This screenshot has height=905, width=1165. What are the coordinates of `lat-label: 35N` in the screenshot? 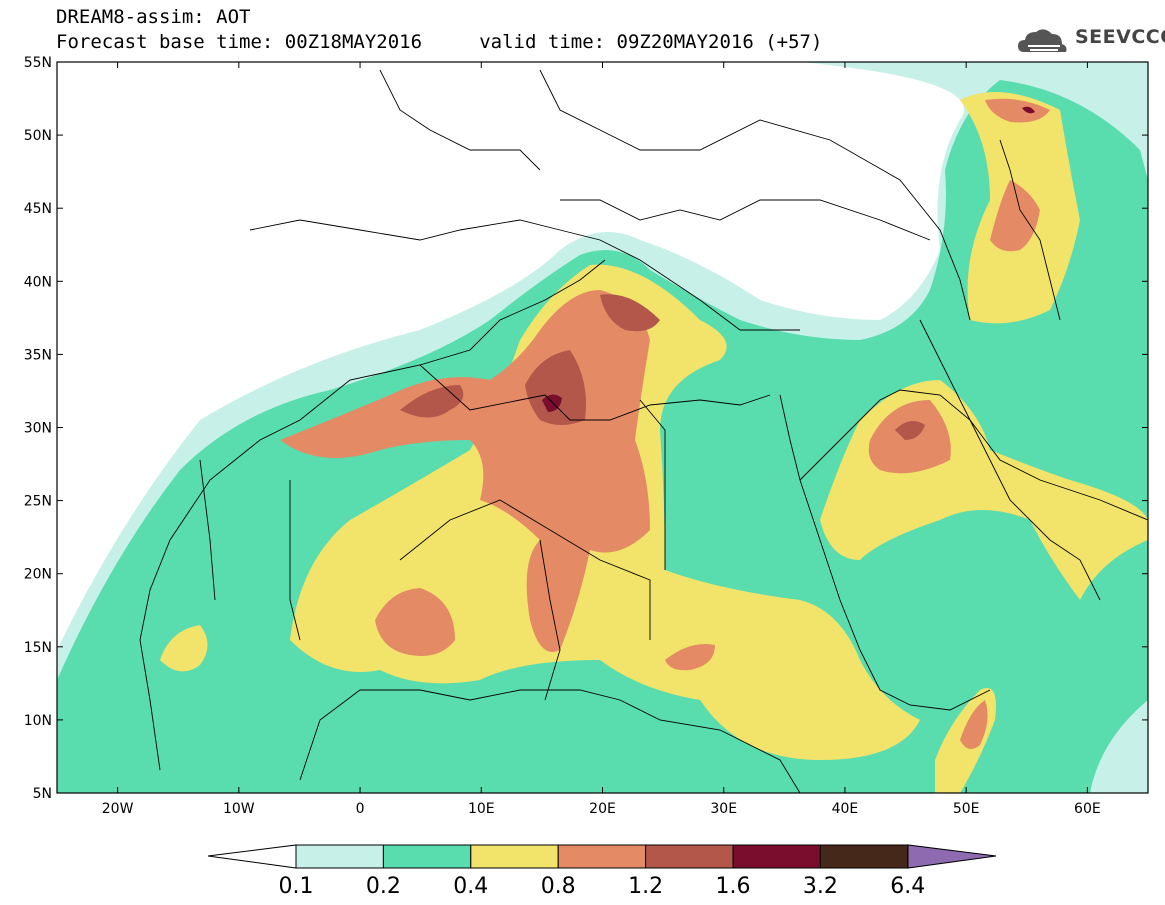 It's located at (38, 355).